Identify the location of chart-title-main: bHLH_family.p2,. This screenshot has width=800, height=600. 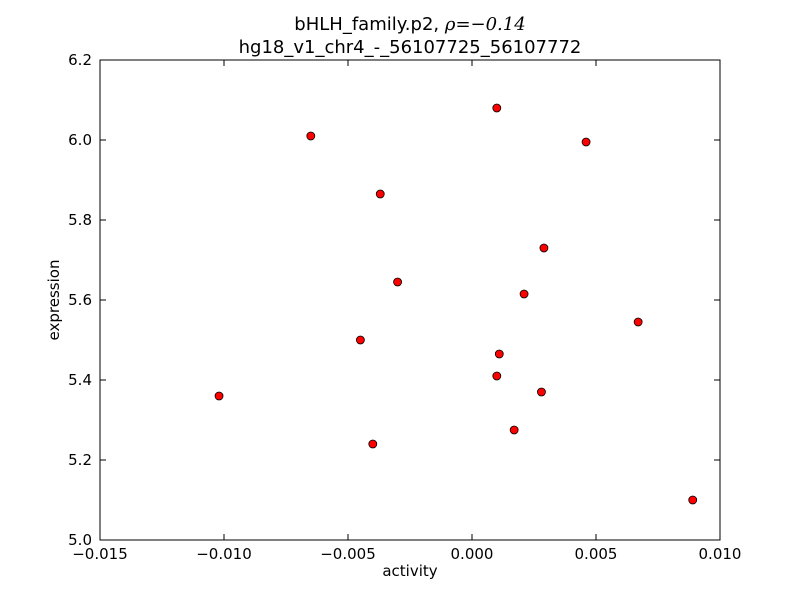
(369, 24).